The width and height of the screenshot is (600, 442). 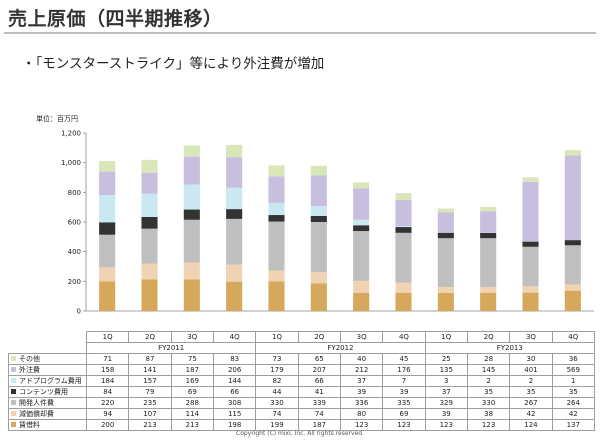 I want to click on table-cell: 2, so click(x=488, y=381).